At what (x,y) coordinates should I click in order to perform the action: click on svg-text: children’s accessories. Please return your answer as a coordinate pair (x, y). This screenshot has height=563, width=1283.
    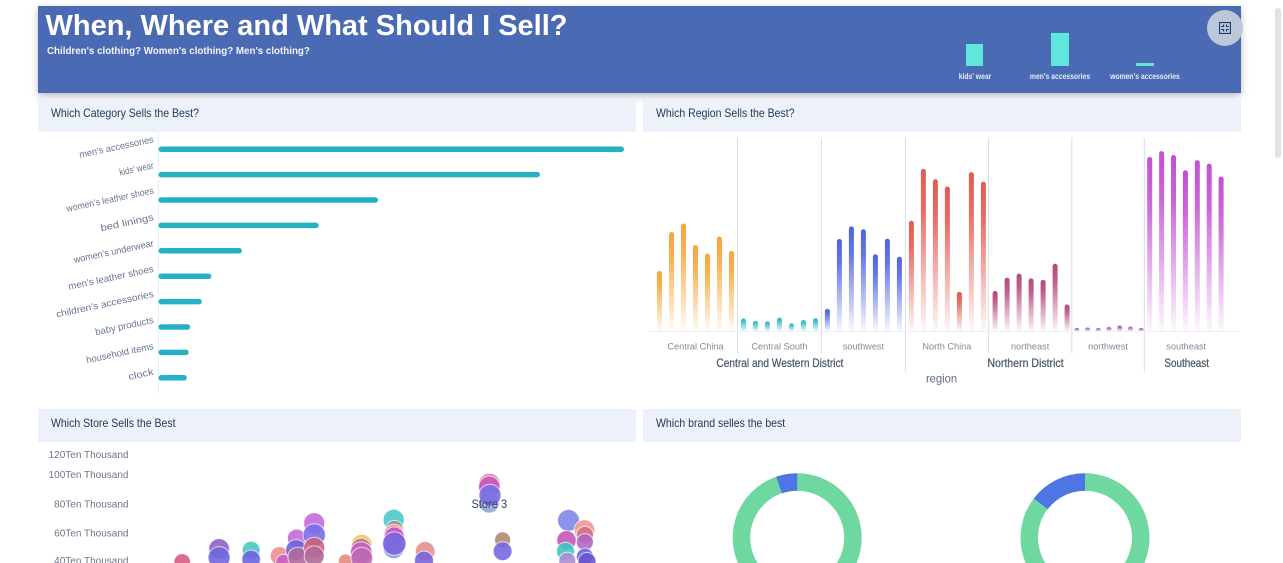
    Looking at the image, I should click on (105, 305).